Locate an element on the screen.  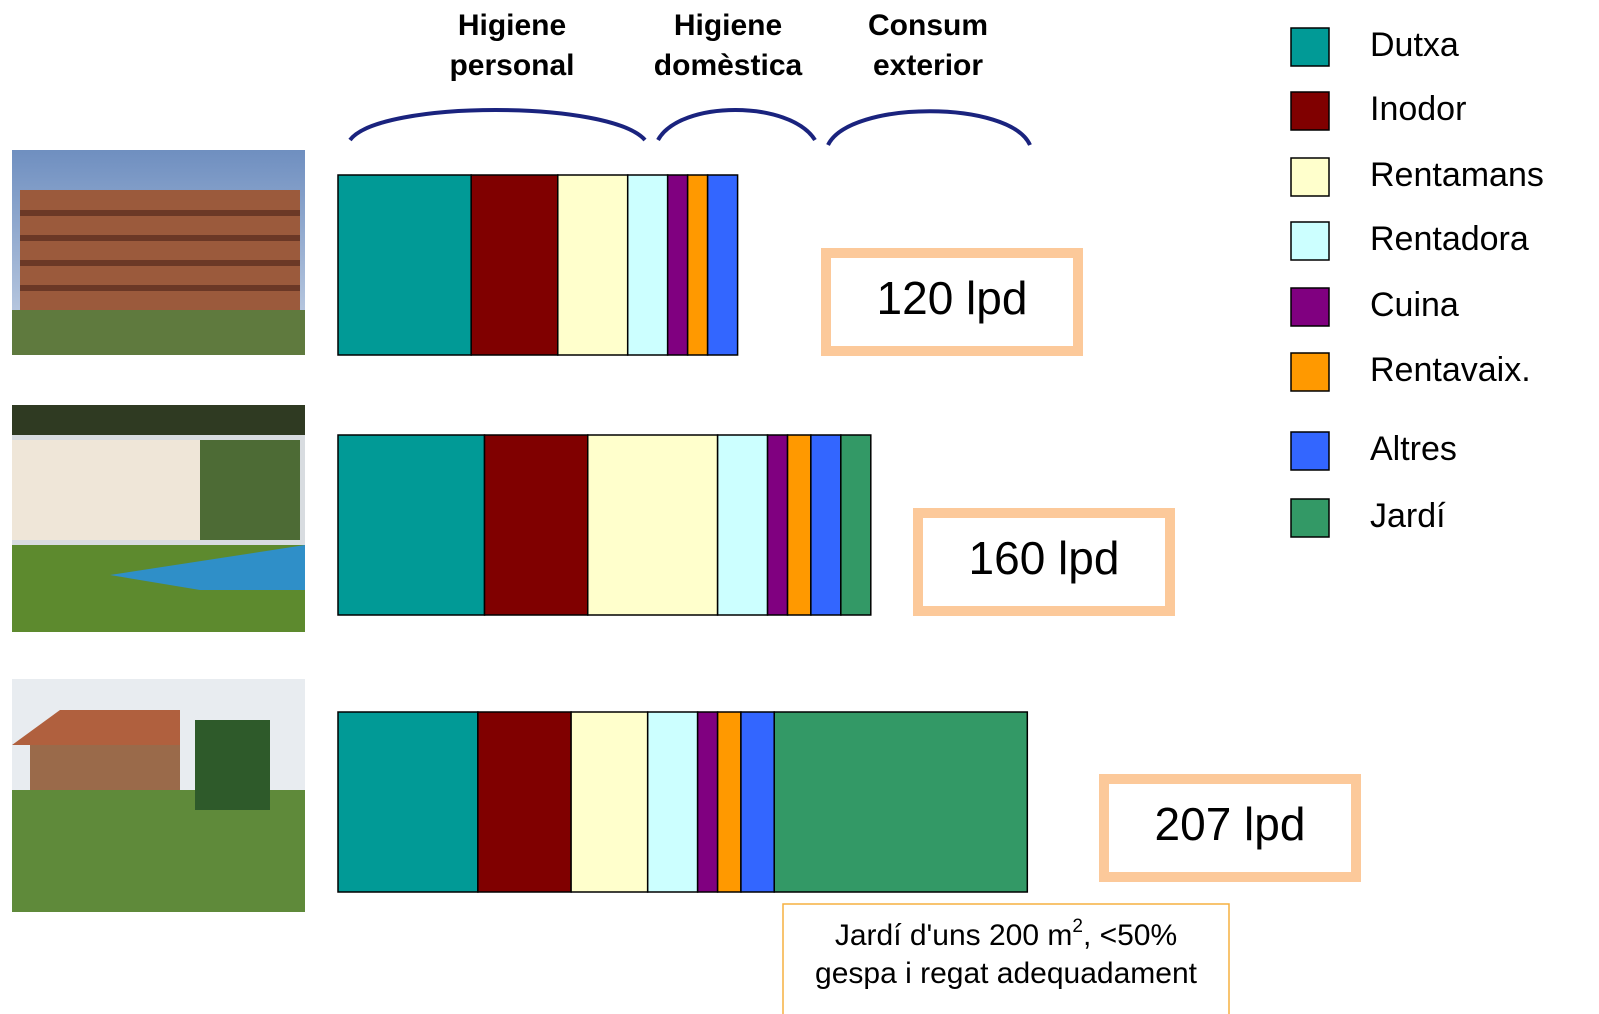
legend-label: Altres is located at coordinates (1413, 449).